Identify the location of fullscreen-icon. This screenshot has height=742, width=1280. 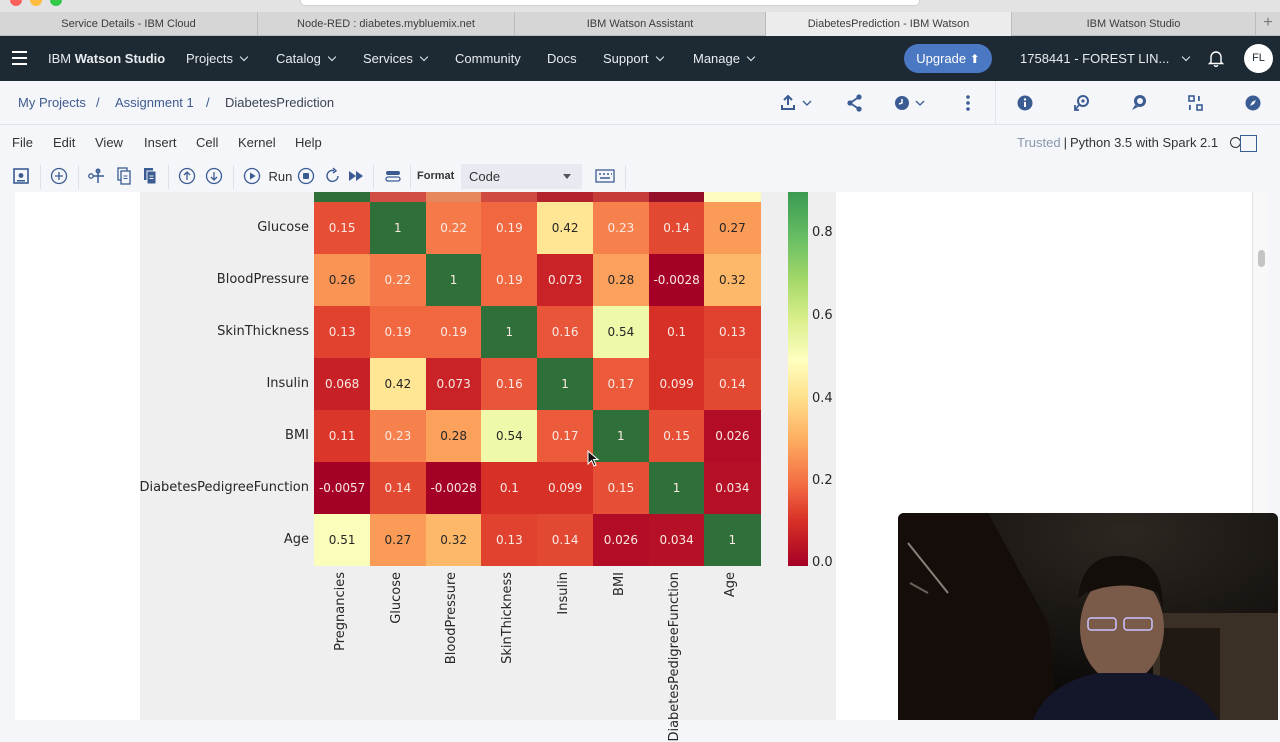
(1248, 143).